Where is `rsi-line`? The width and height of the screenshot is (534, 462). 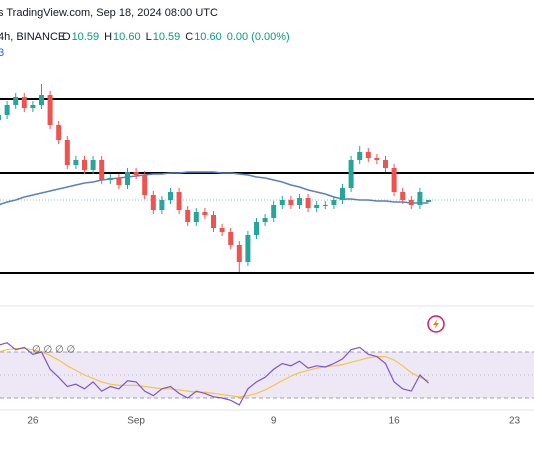
rsi-line is located at coordinates (214, 374).